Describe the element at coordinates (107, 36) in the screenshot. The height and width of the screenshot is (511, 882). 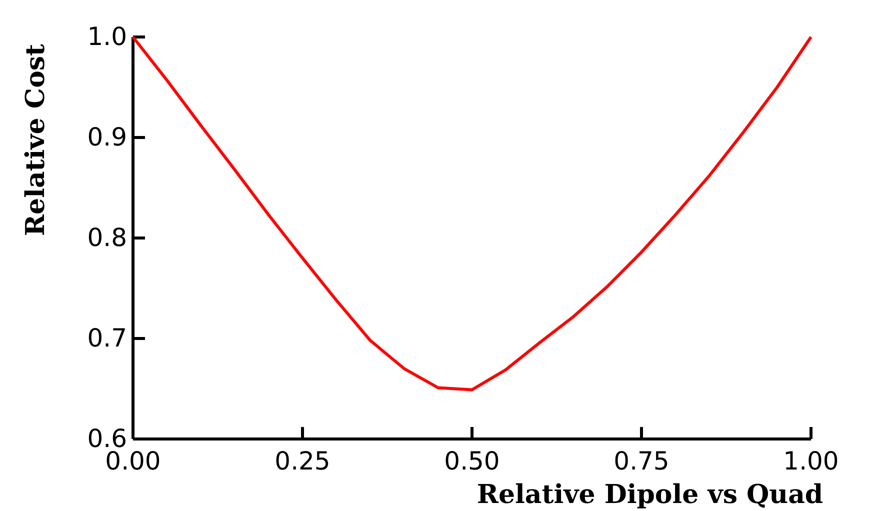
I see `y-tick-label: 1.0` at that location.